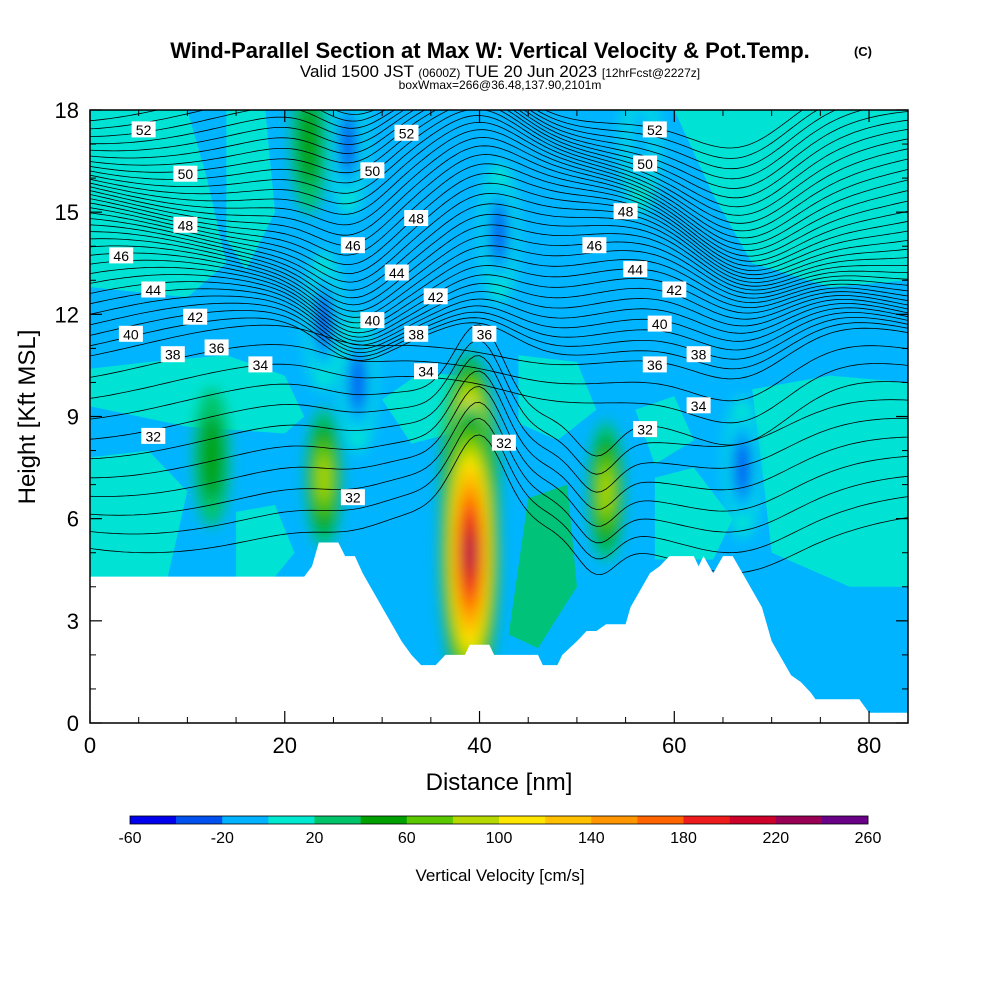  What do you see at coordinates (73, 519) in the screenshot?
I see `y-tick-label: 6` at bounding box center [73, 519].